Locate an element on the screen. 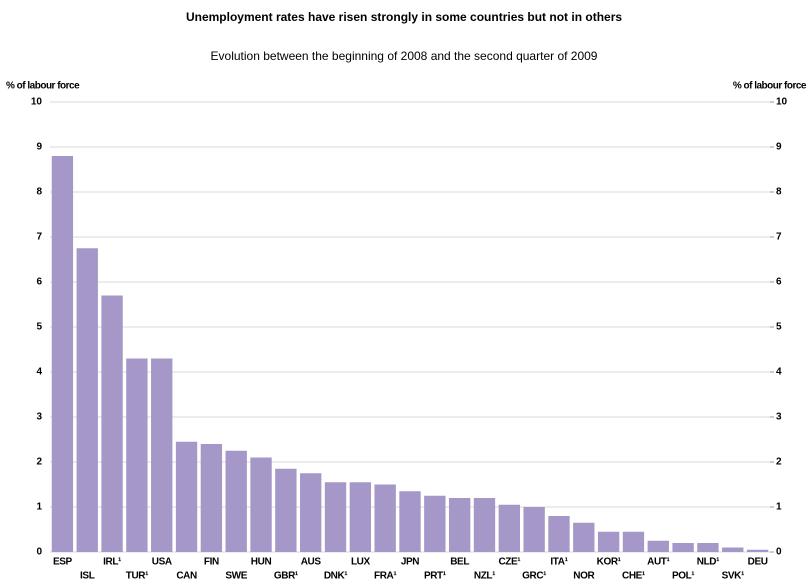  y2-axis-label: % of labour force is located at coordinates (770, 86).